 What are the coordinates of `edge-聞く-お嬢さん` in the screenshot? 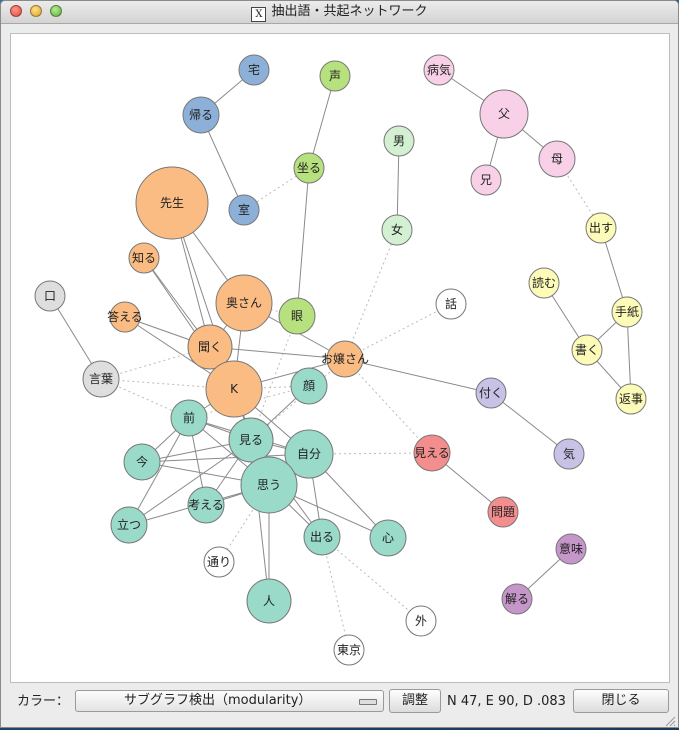 It's located at (277, 353).